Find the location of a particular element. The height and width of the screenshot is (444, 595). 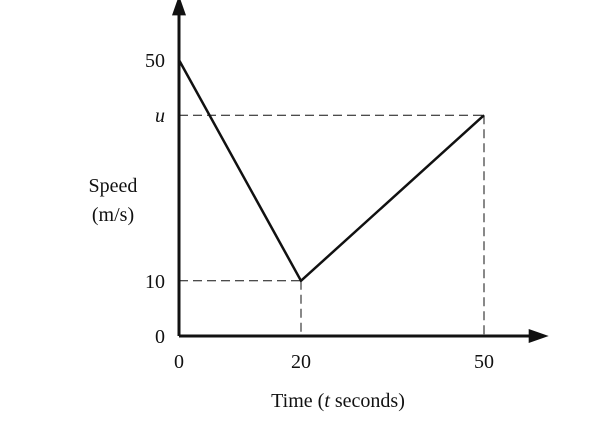

x-axis-label: Time (t seconds) is located at coordinates (338, 401).